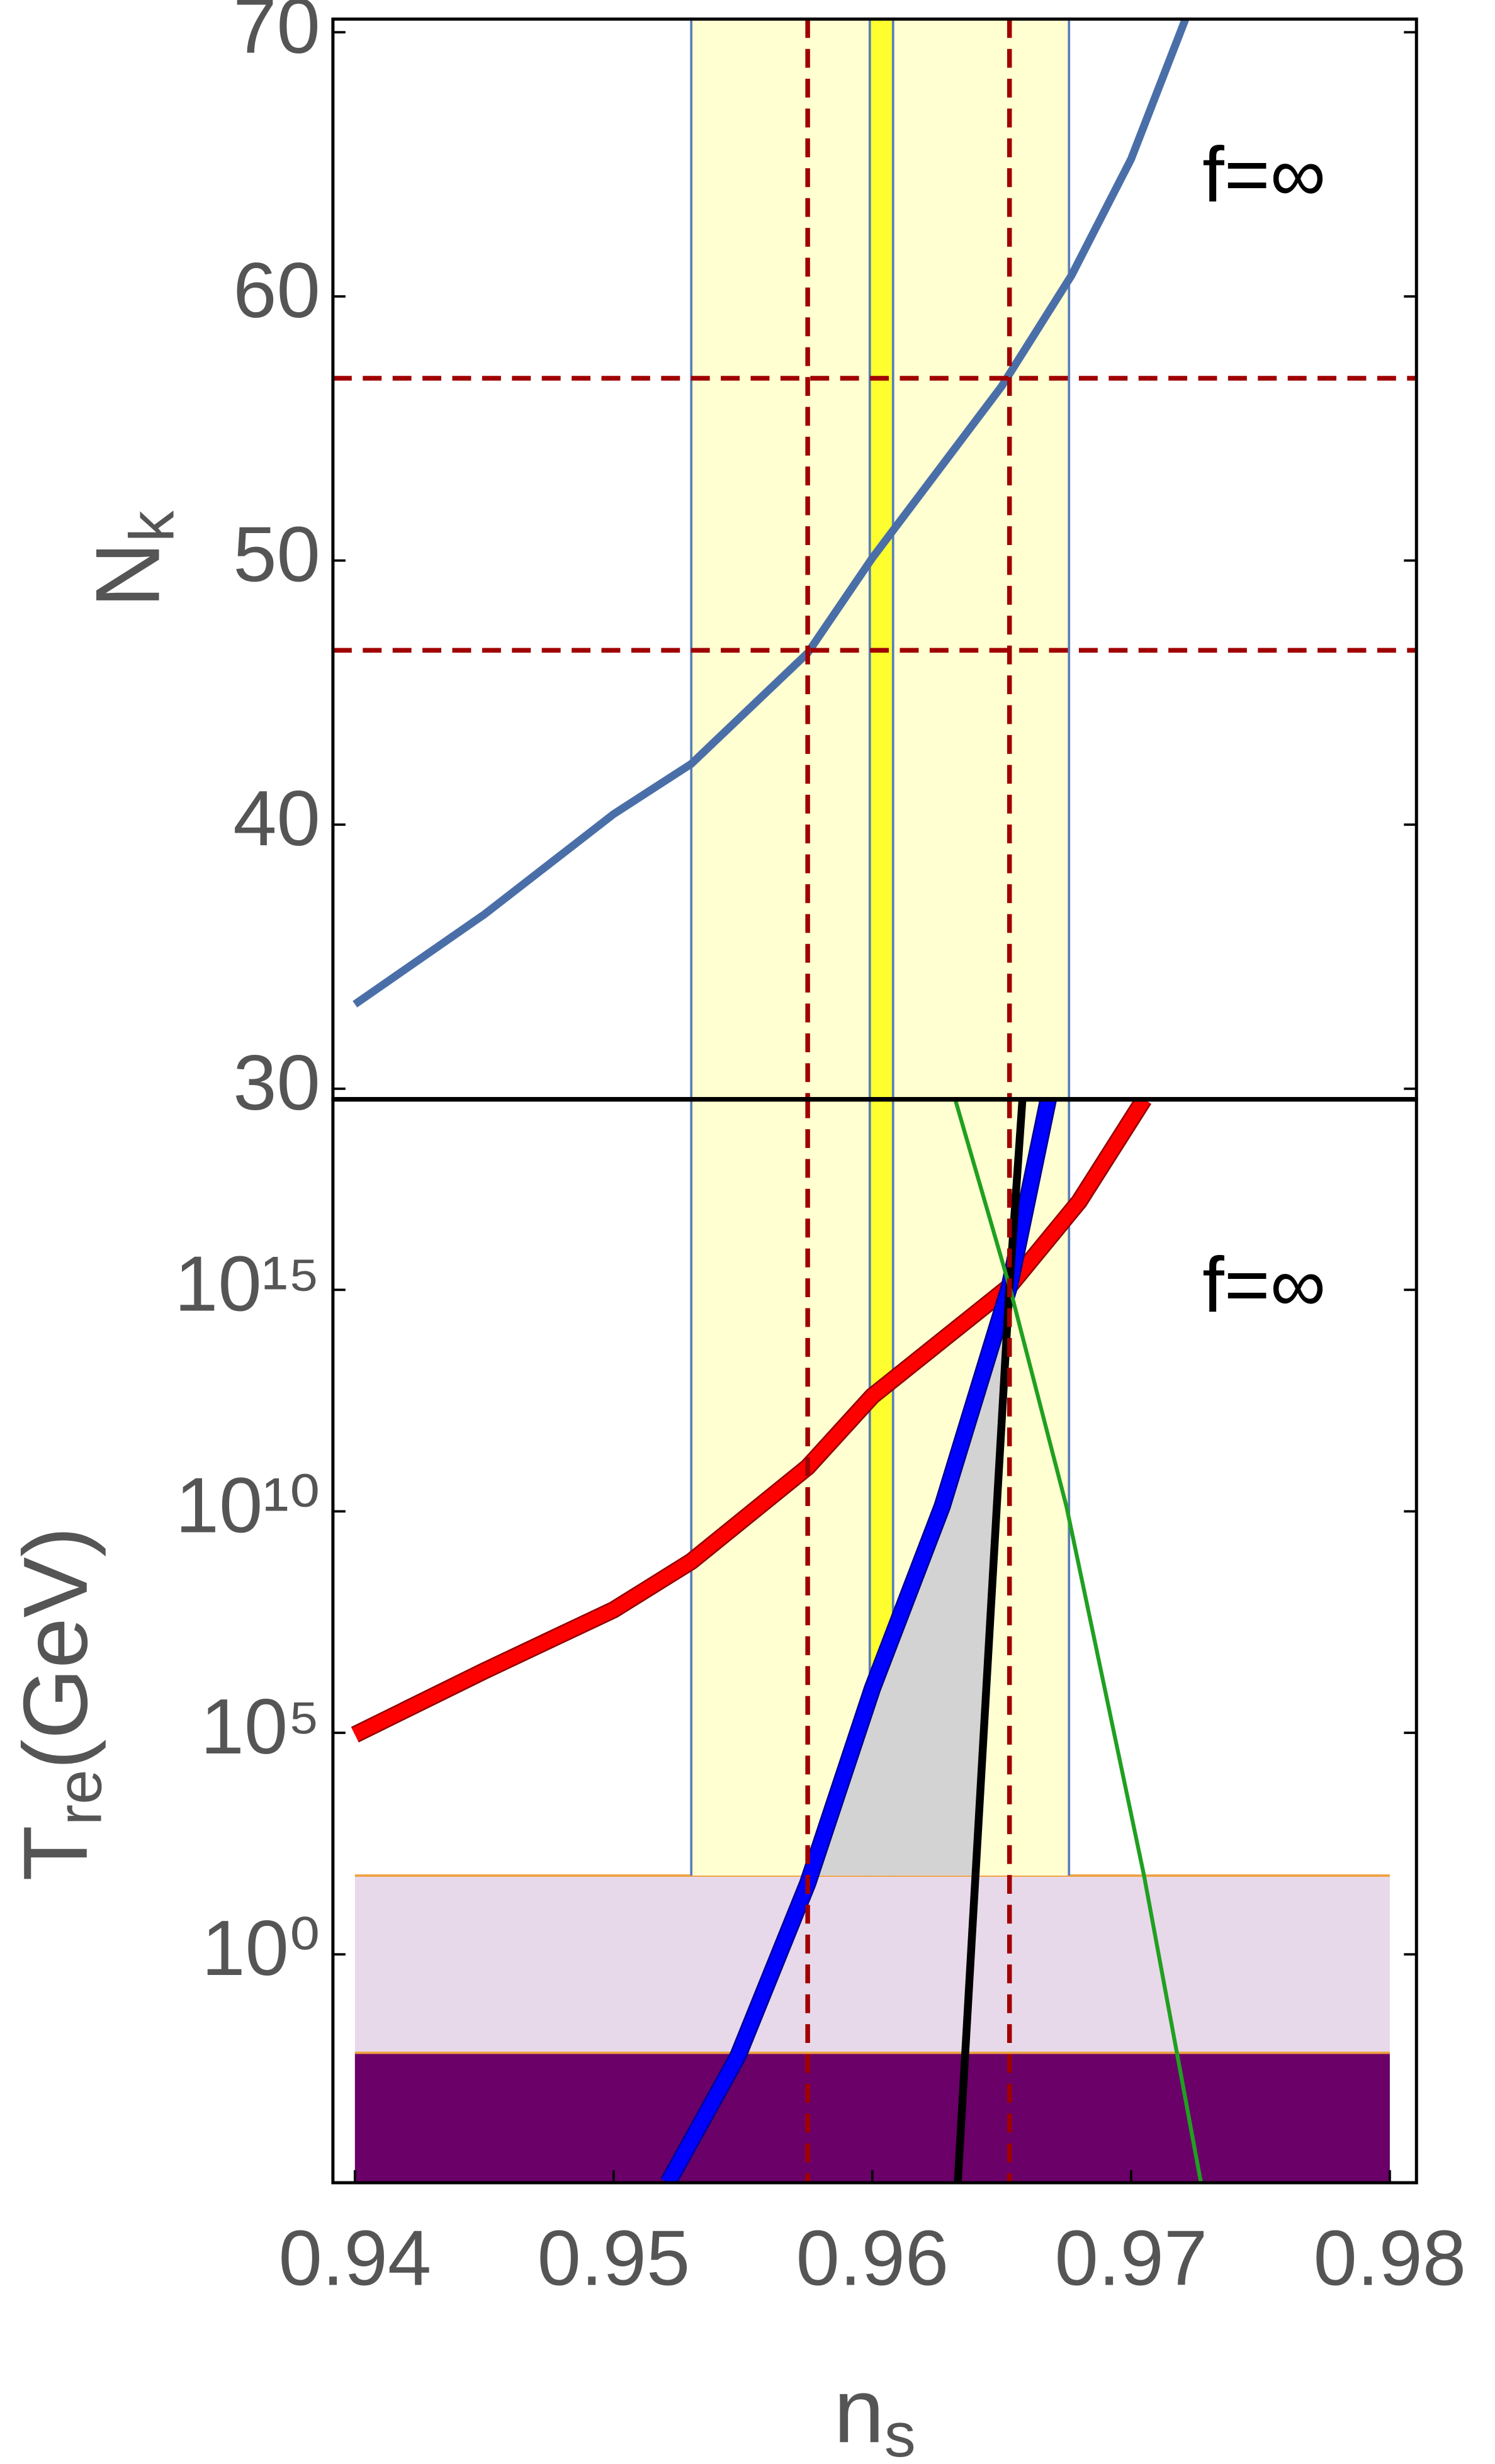  Describe the element at coordinates (872, 2258) in the screenshot. I see `x-tick-label: 0.96` at that location.